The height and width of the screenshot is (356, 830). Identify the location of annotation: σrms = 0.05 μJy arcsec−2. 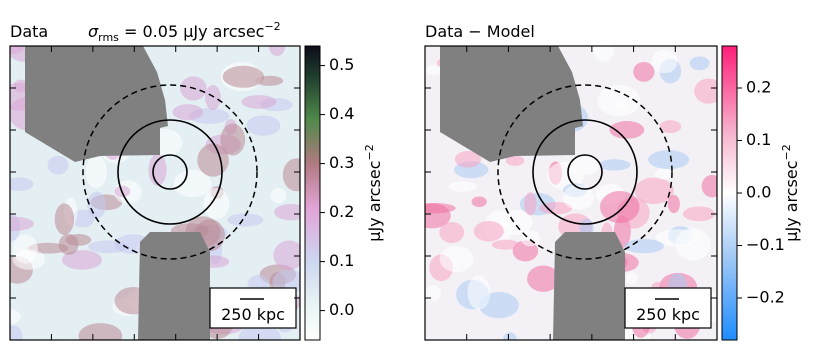
(184, 32).